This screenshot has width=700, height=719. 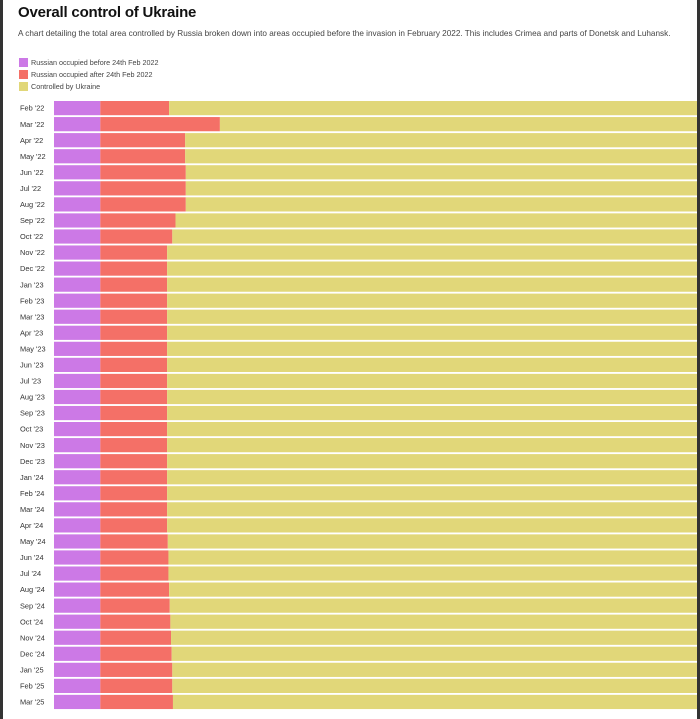 I want to click on legend-label-ukraine: Controlled by Ukraine, so click(x=66, y=86).